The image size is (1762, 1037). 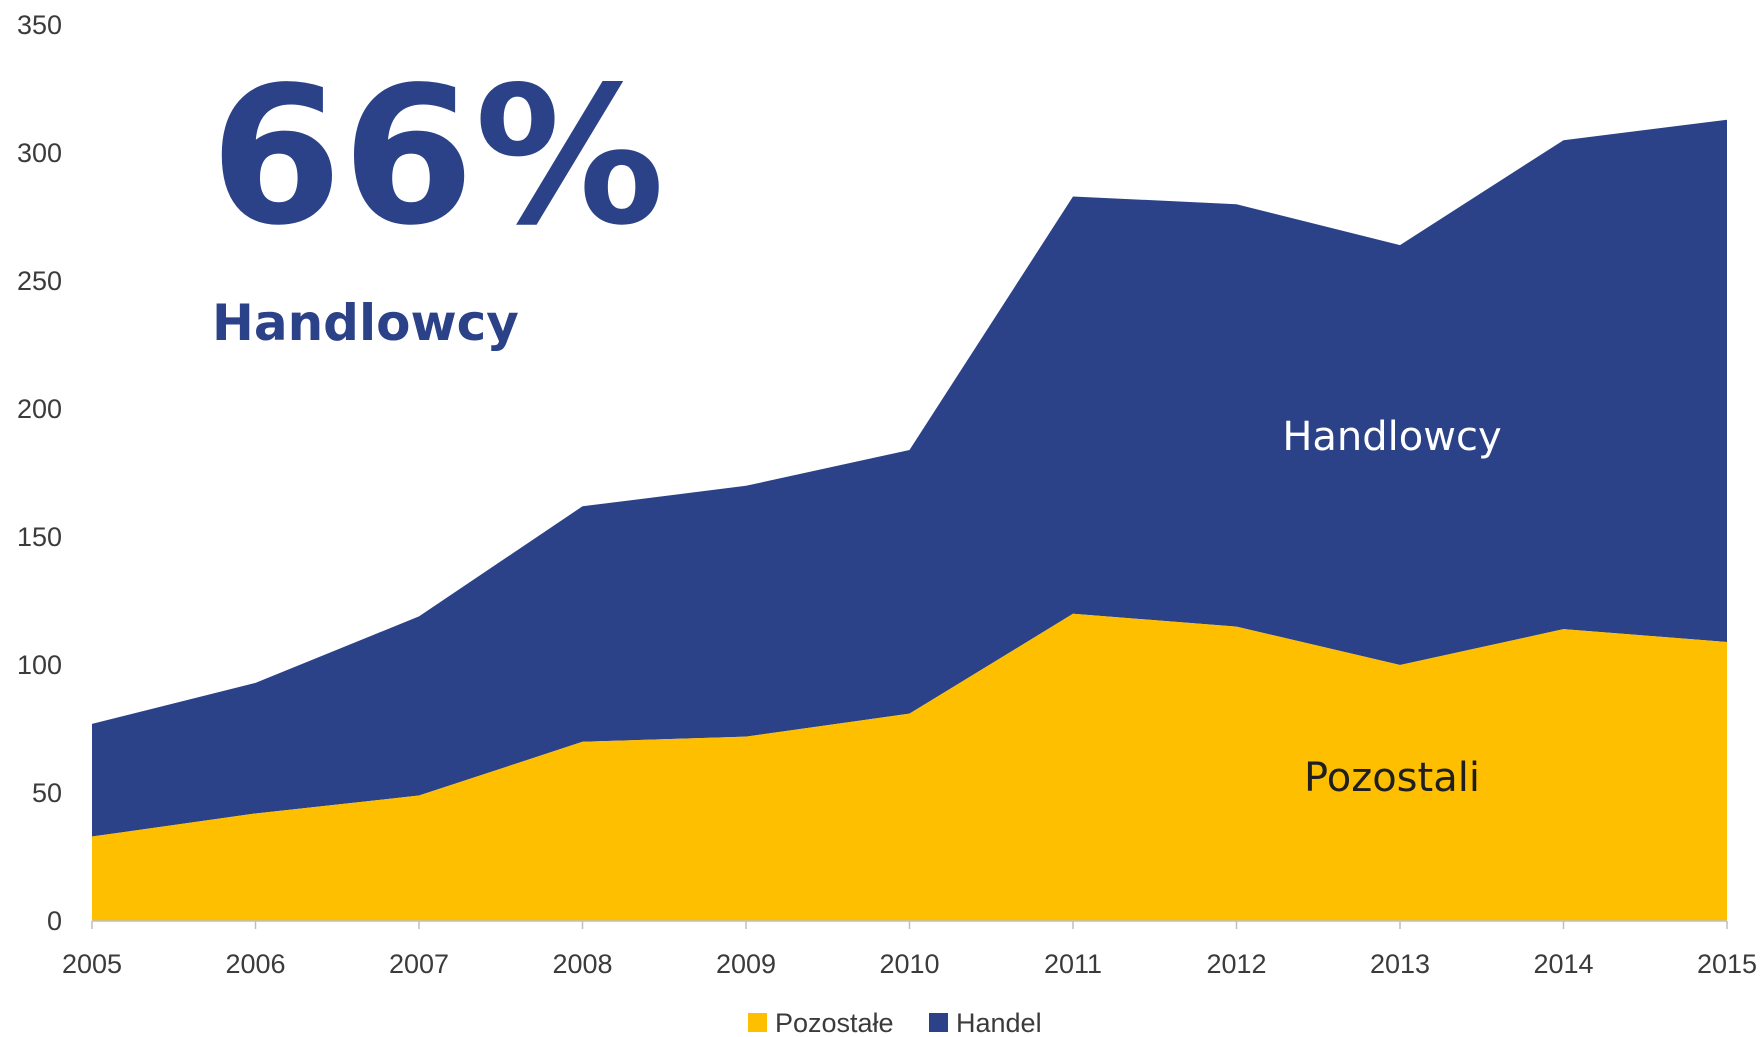 I want to click on legend: Pozostałe Handel, so click(x=895, y=1022).